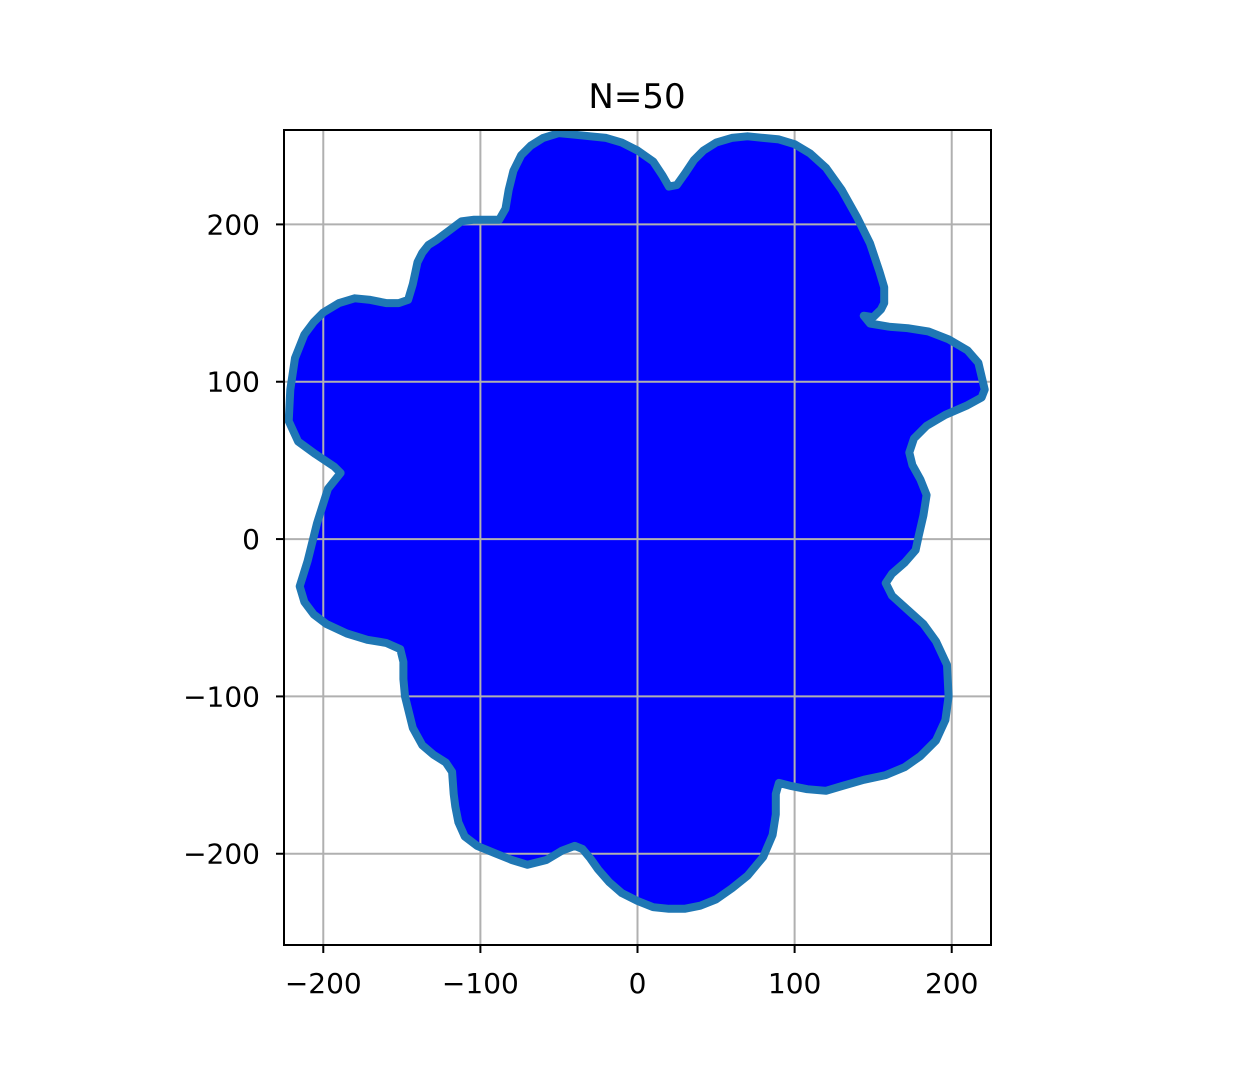 The height and width of the screenshot is (1080, 1243). Describe the element at coordinates (951, 983) in the screenshot. I see `x-tick-label: 200` at that location.